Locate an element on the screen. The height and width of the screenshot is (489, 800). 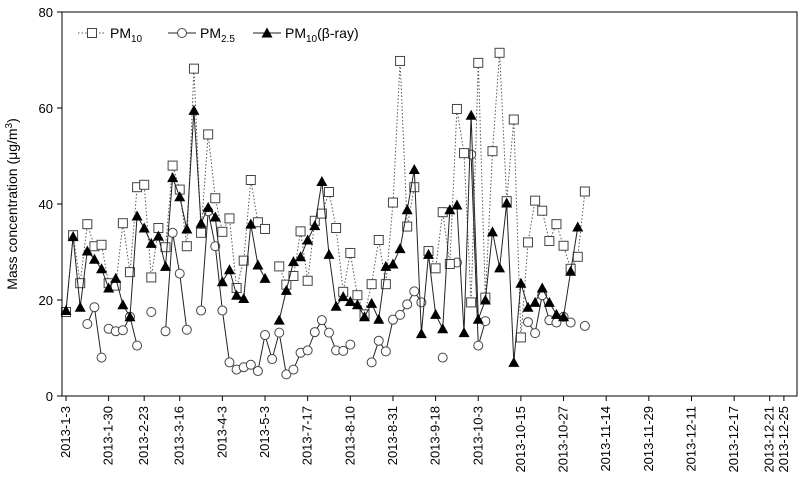
legend-label-sub: 10 is located at coordinates (137, 39).